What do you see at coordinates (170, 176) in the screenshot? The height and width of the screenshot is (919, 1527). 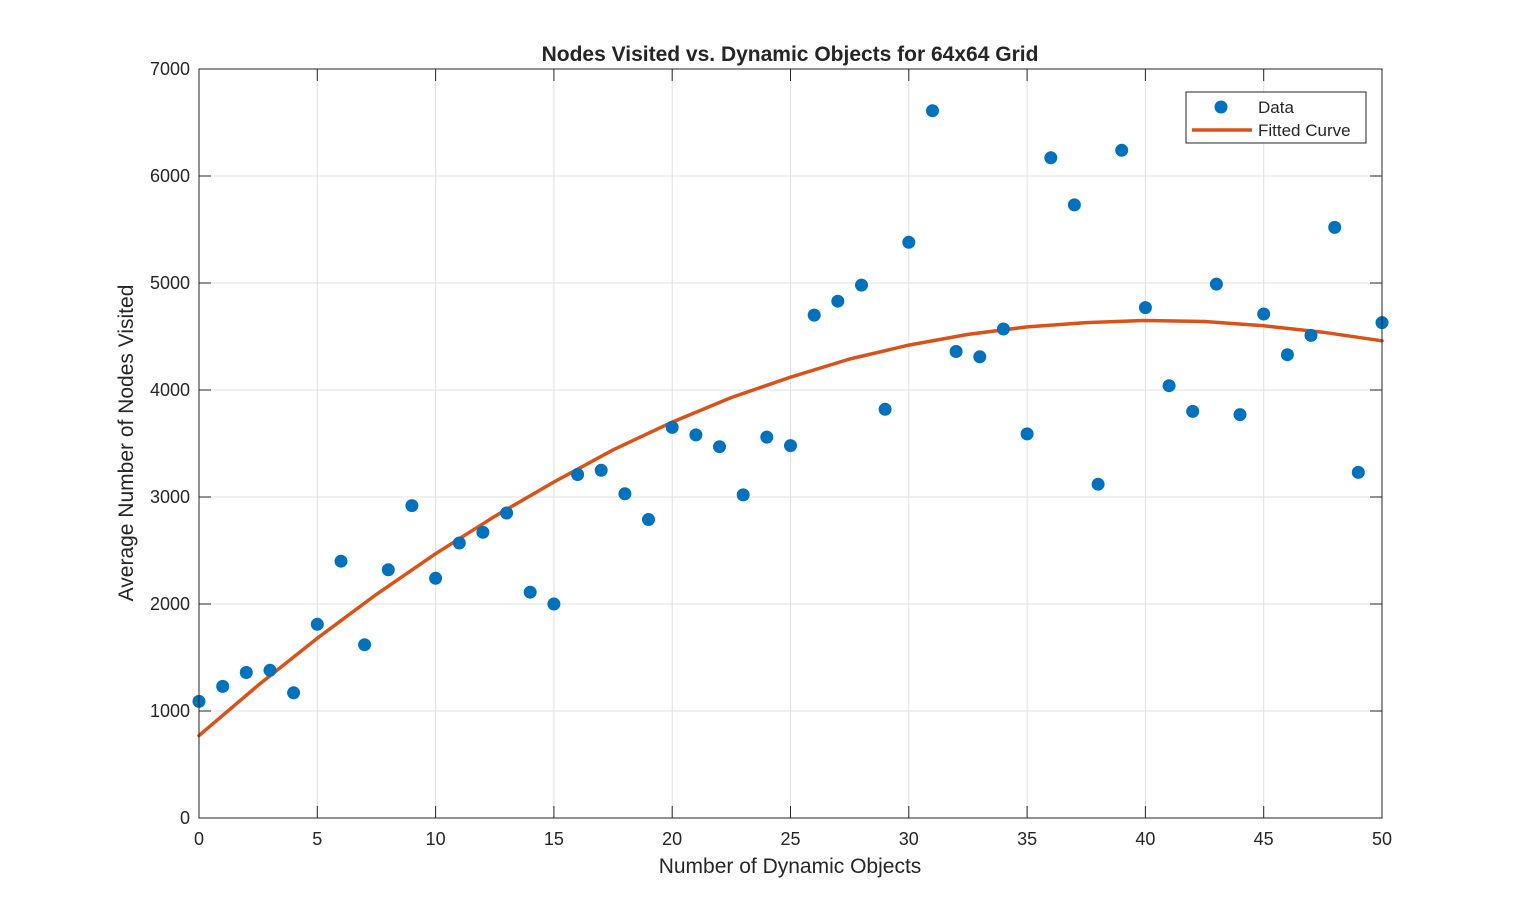 I see `y-tick-label: 6000` at bounding box center [170, 176].